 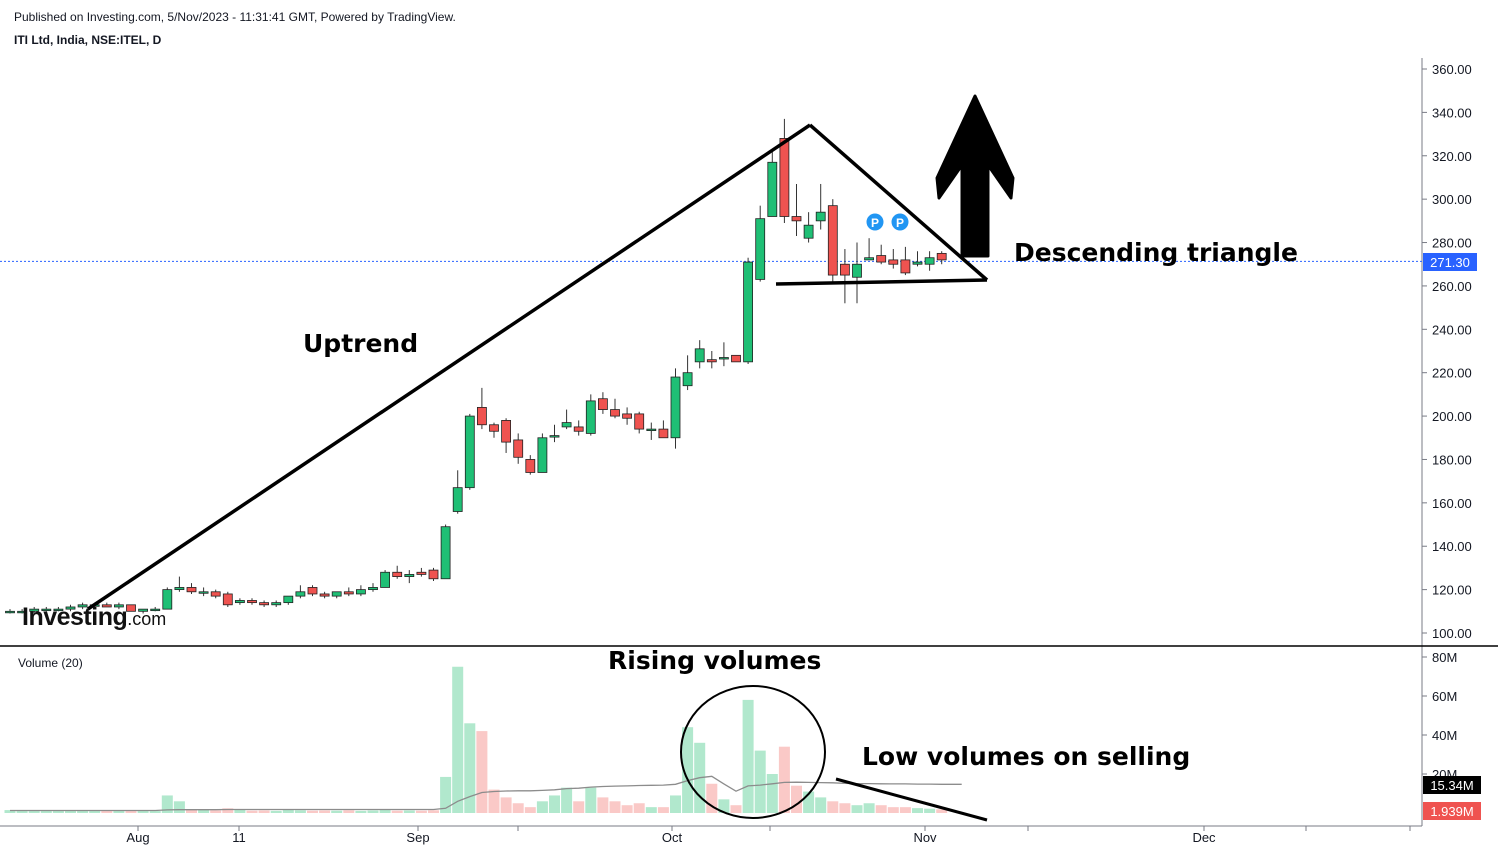 I want to click on price-tick-label: 120.00, so click(x=1452, y=590).